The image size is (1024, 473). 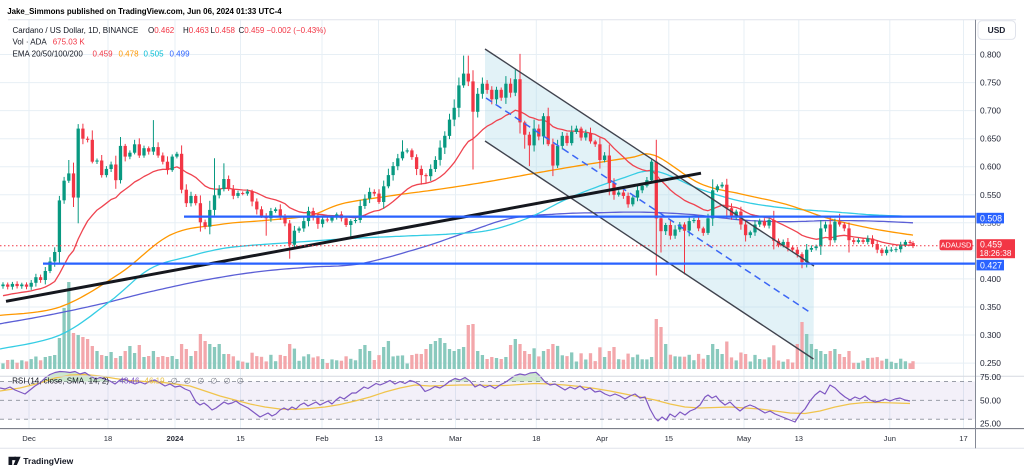 What do you see at coordinates (990, 167) in the screenshot?
I see `svg-text: 0.600` at bounding box center [990, 167].